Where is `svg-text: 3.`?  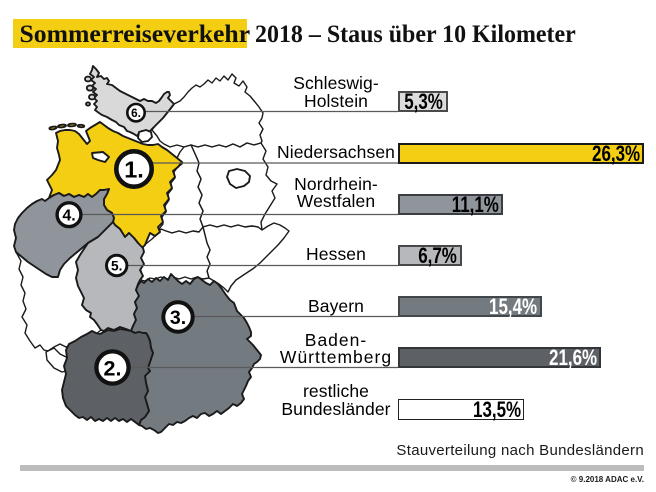 svg-text: 3. is located at coordinates (178, 318).